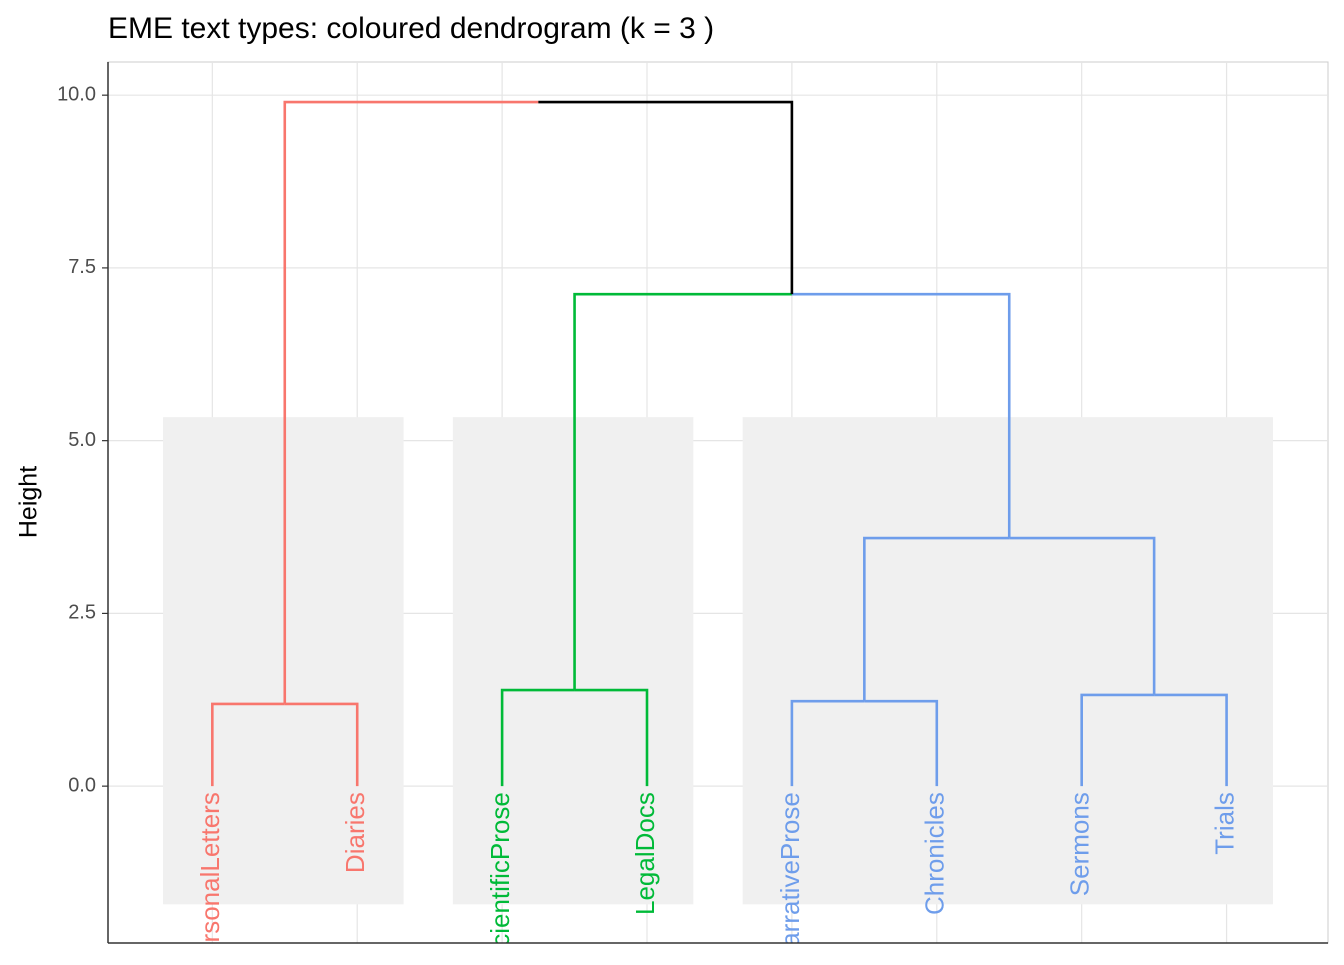  I want to click on y-tick-label: 10.0, so click(76, 94).